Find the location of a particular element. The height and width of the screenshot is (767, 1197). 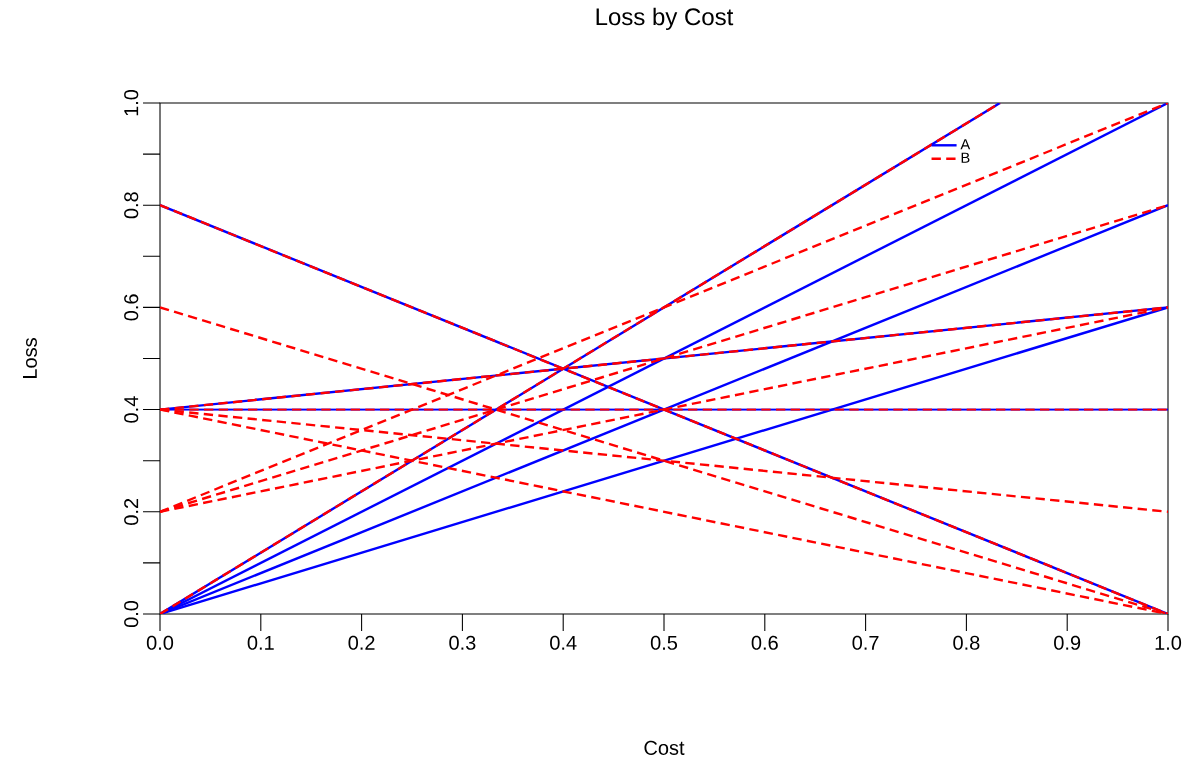

chart-title: Loss by Cost is located at coordinates (665, 19).